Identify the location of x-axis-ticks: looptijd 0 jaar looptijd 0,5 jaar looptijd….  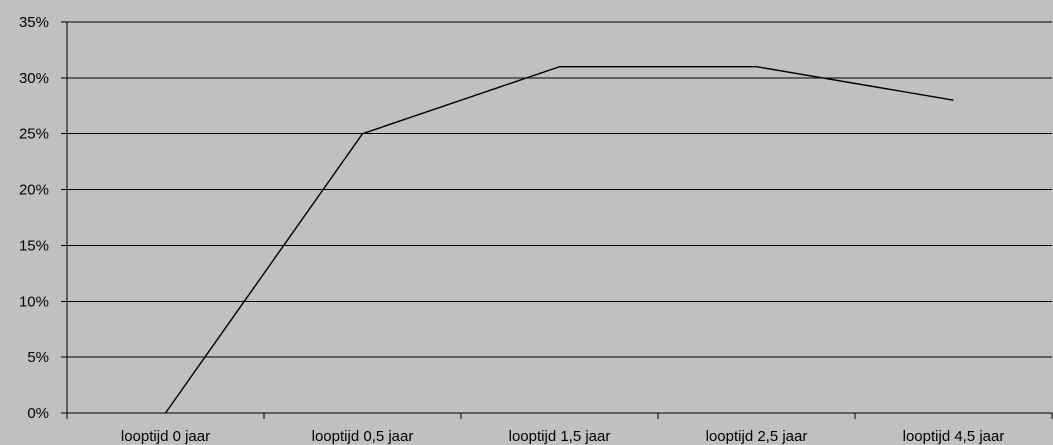
(559, 429).